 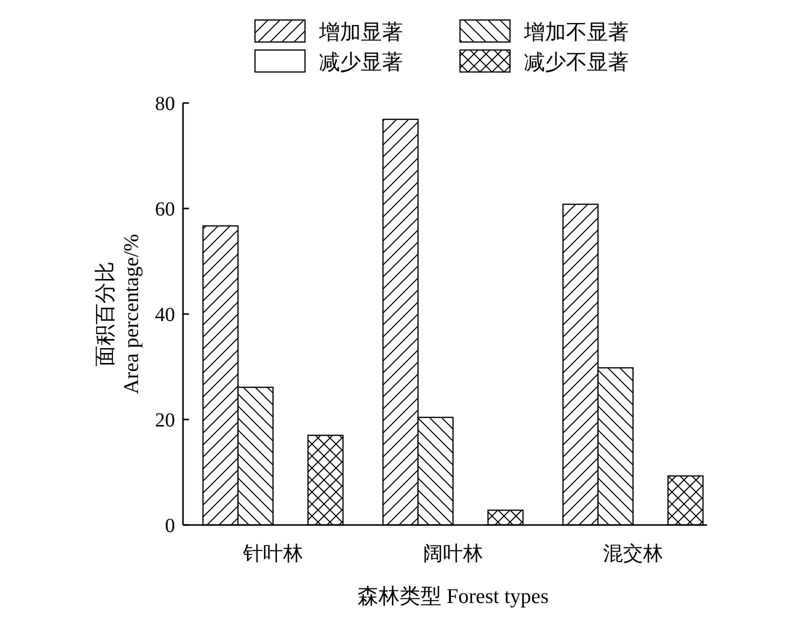 I want to click on y-tick-label: 0, so click(x=170, y=526).